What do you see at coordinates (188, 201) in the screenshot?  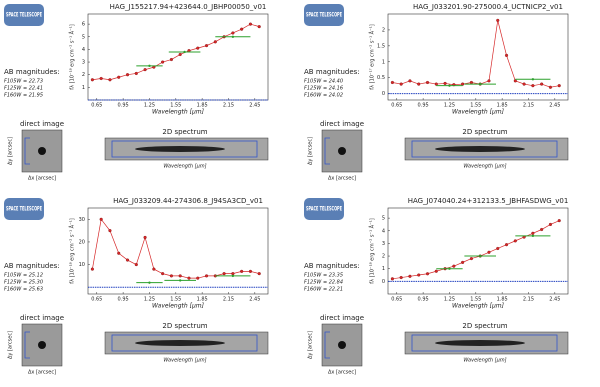 I see `chart-title: HAG_J033209.44-274306.8_J94SA3CD_v01` at bounding box center [188, 201].